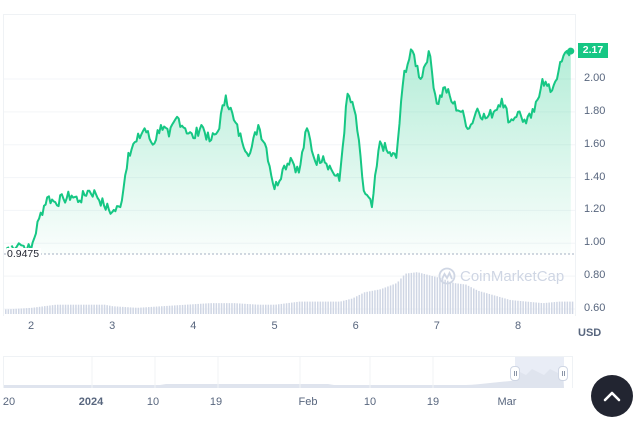 This screenshot has width=640, height=423. I want to click on x-tick-label: 6, so click(355, 326).